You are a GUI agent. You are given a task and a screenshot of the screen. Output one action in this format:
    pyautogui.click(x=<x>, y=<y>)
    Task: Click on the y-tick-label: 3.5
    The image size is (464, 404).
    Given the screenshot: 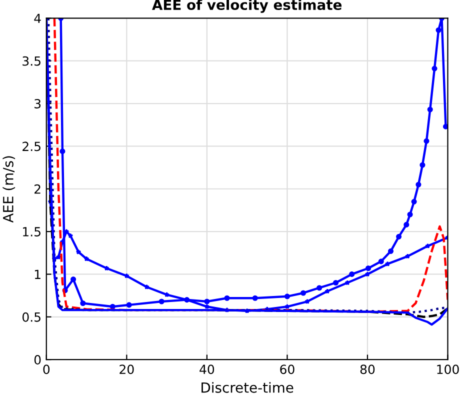 What is the action you would take?
    pyautogui.click(x=31, y=61)
    